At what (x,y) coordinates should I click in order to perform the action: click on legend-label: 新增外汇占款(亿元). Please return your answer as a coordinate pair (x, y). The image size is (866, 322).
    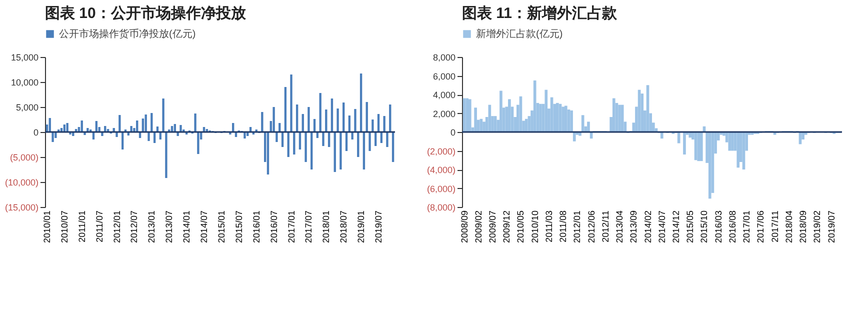
    Looking at the image, I should click on (519, 34).